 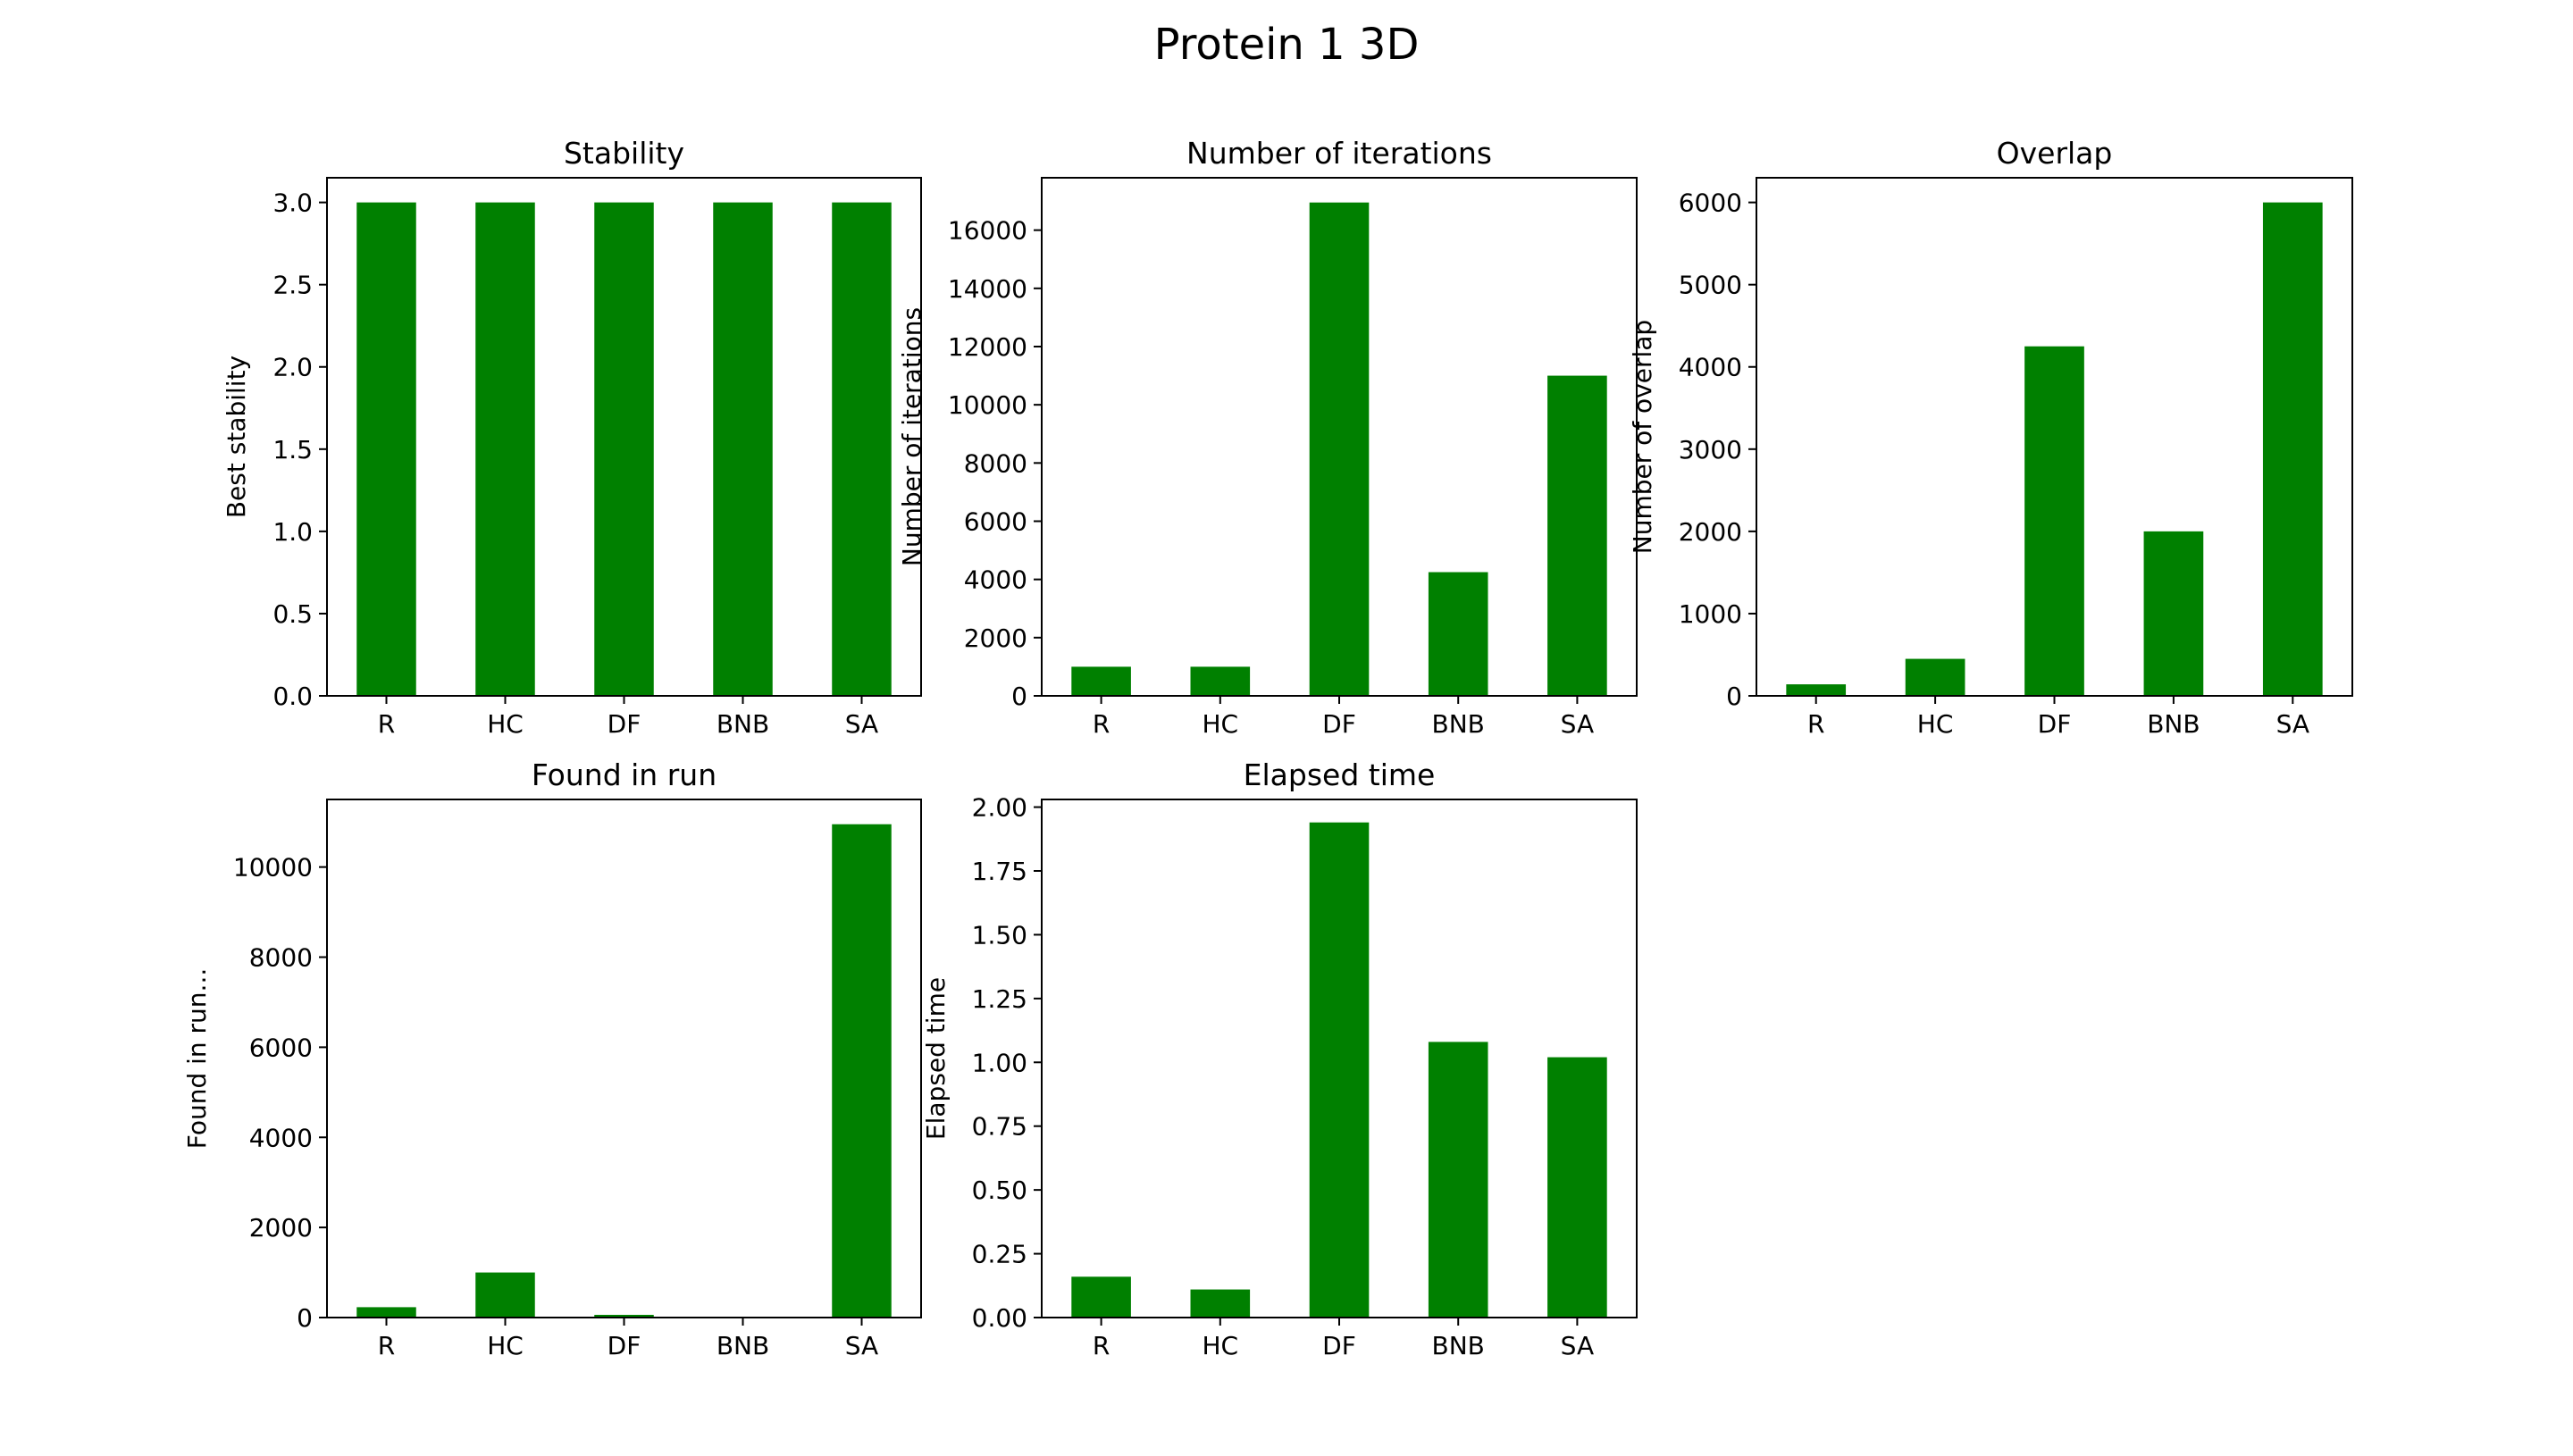 What do you see at coordinates (1220, 681) in the screenshot?
I see `iterations-bar-hc` at bounding box center [1220, 681].